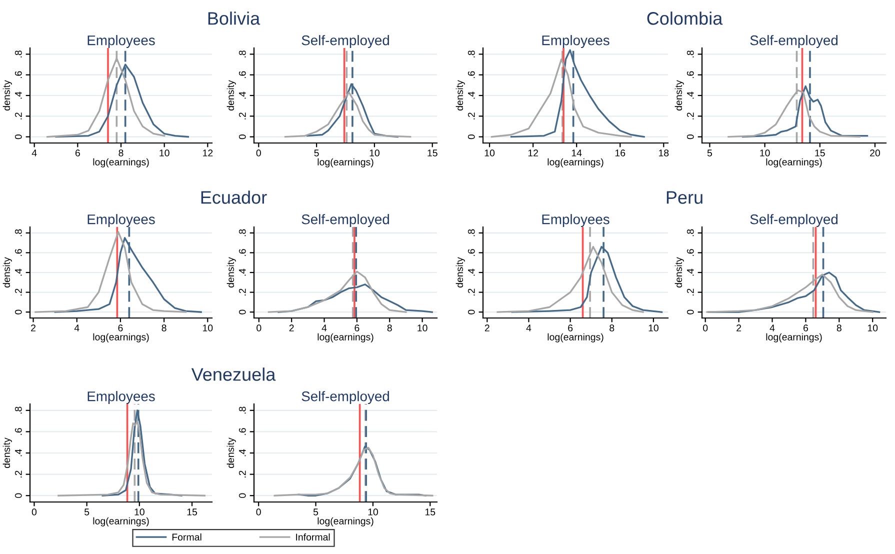 The width and height of the screenshot is (895, 554). Describe the element at coordinates (234, 18) in the screenshot. I see `chart-title: Bolivia` at that location.